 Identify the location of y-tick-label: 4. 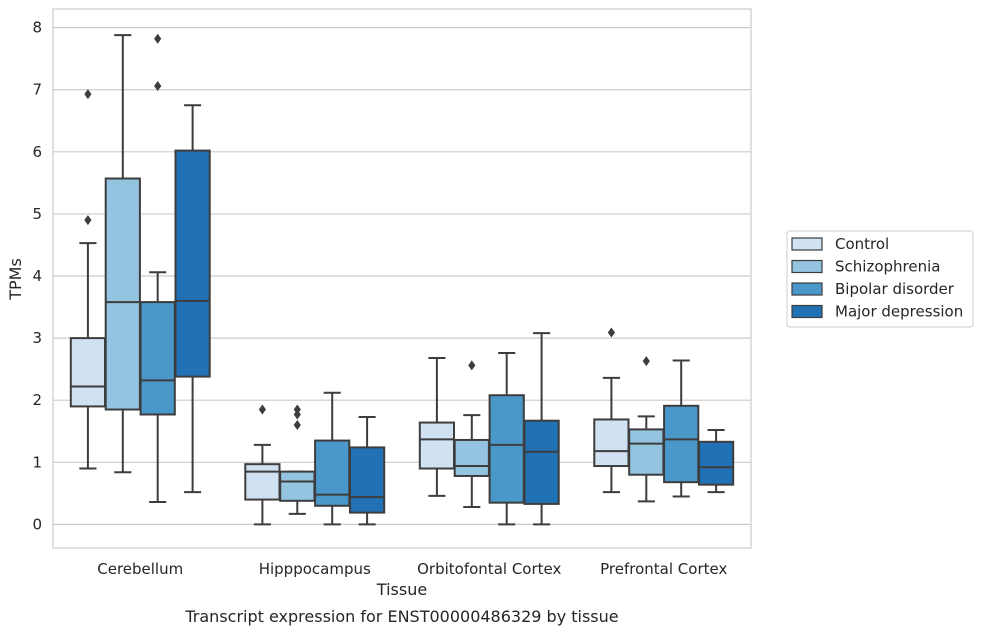
(37, 276).